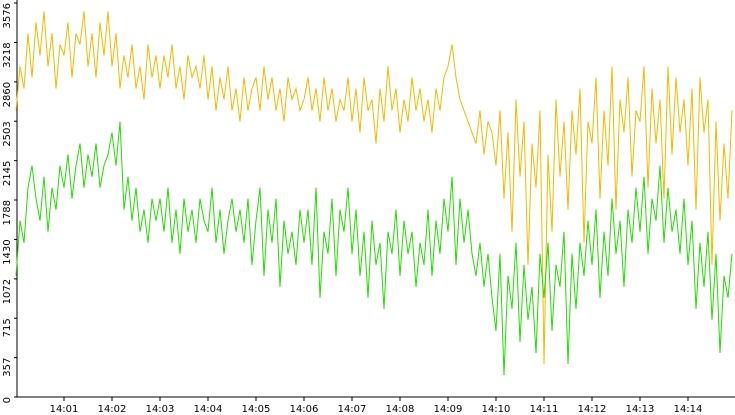 Image resolution: width=735 pixels, height=415 pixels. Describe the element at coordinates (400, 409) in the screenshot. I see `x-tick-label: 14:08` at that location.